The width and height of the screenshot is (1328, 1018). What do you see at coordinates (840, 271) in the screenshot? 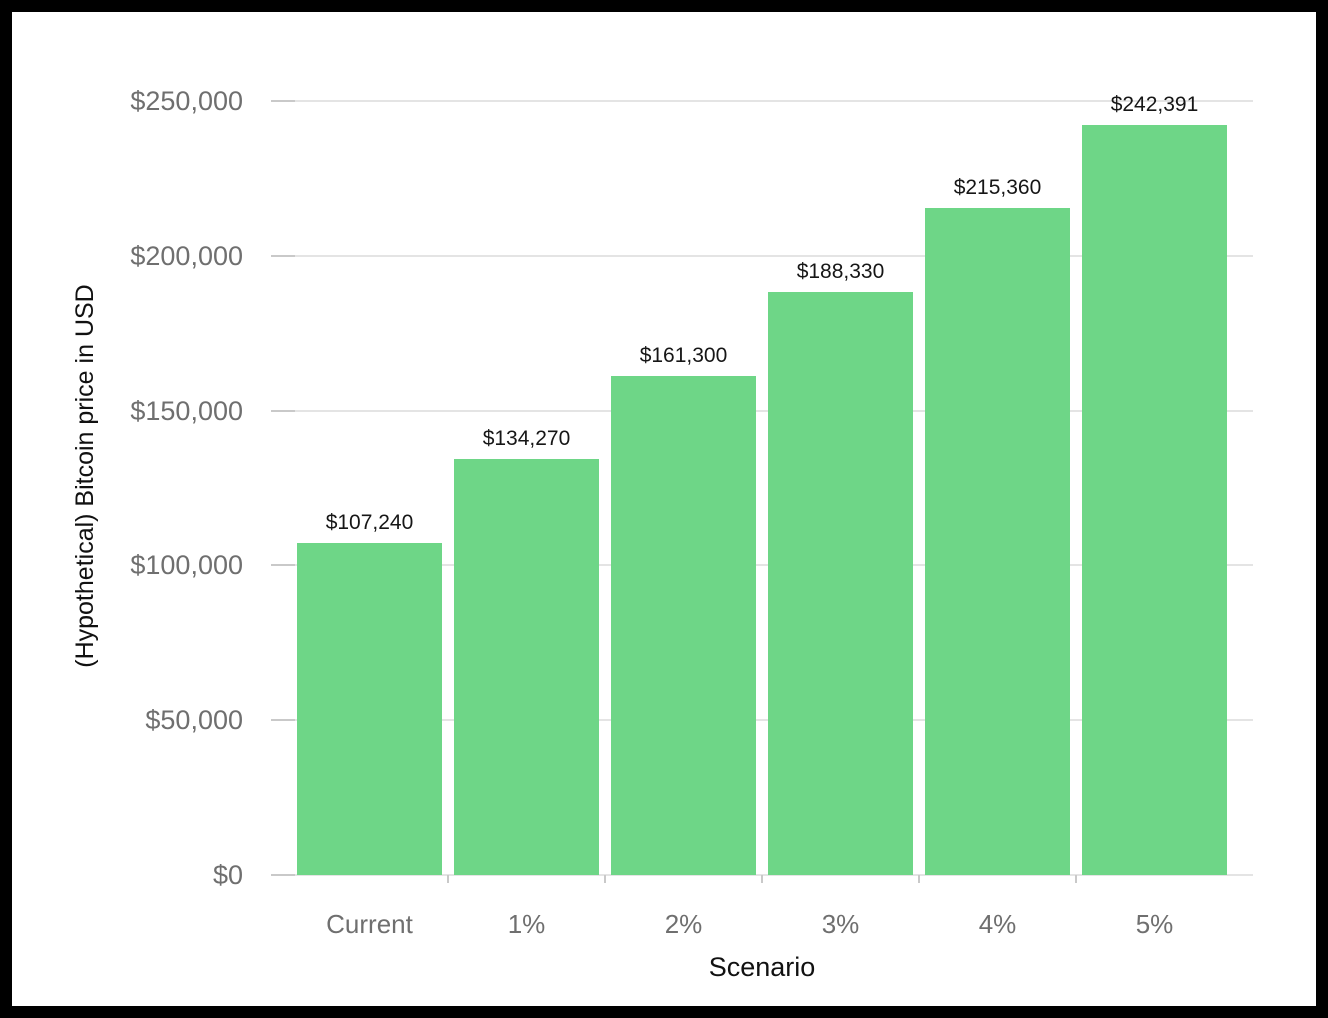
I see `bar-value-label: $188,330` at bounding box center [840, 271].